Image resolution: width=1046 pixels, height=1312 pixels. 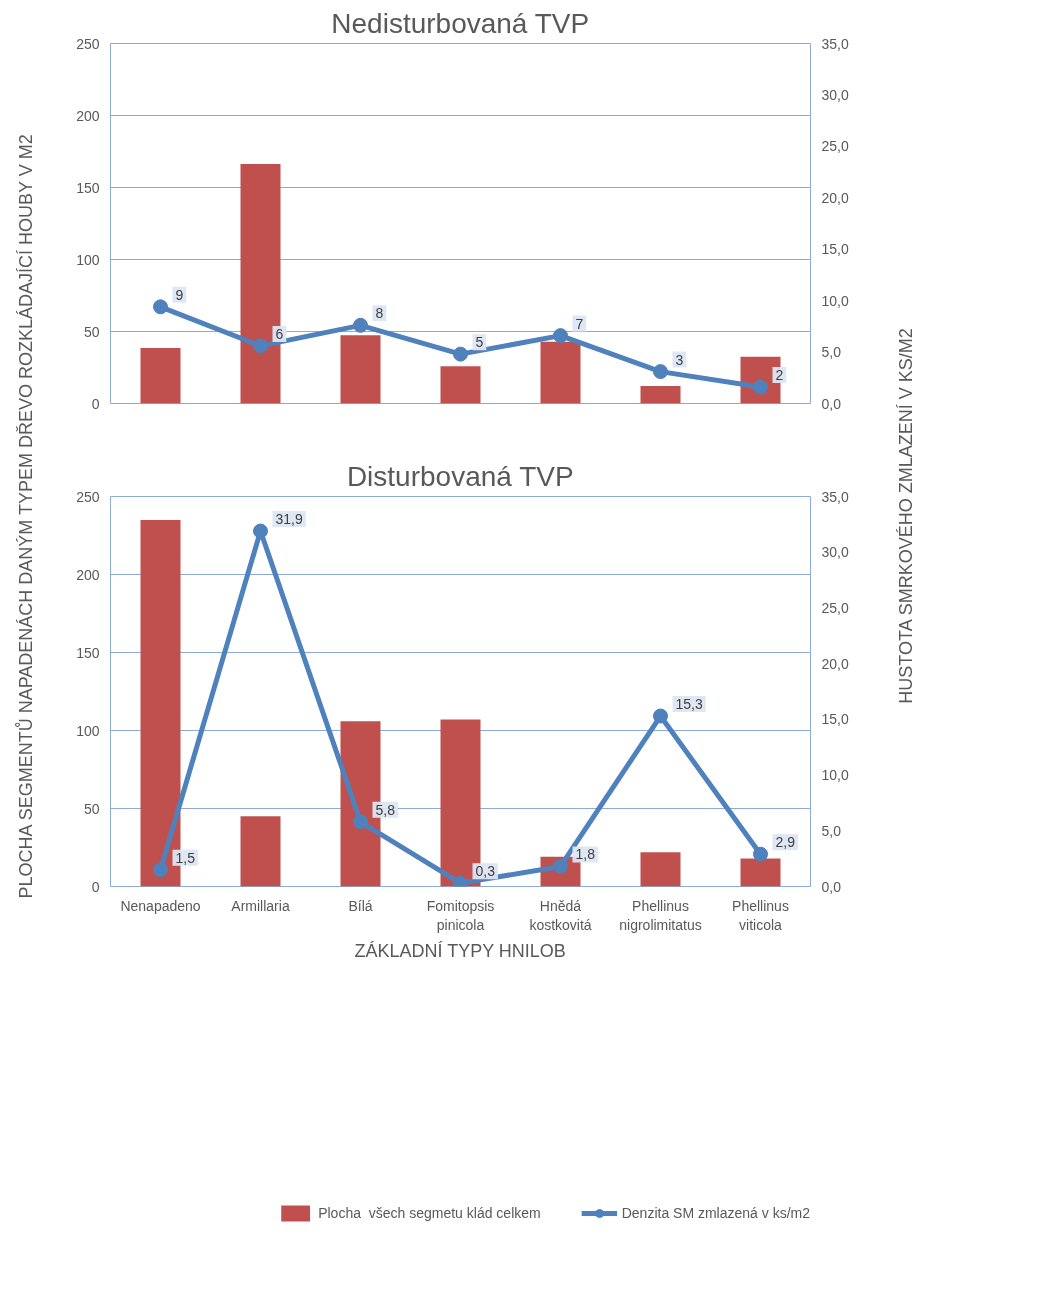 What do you see at coordinates (585, 854) in the screenshot?
I see `data-label: 1,8` at bounding box center [585, 854].